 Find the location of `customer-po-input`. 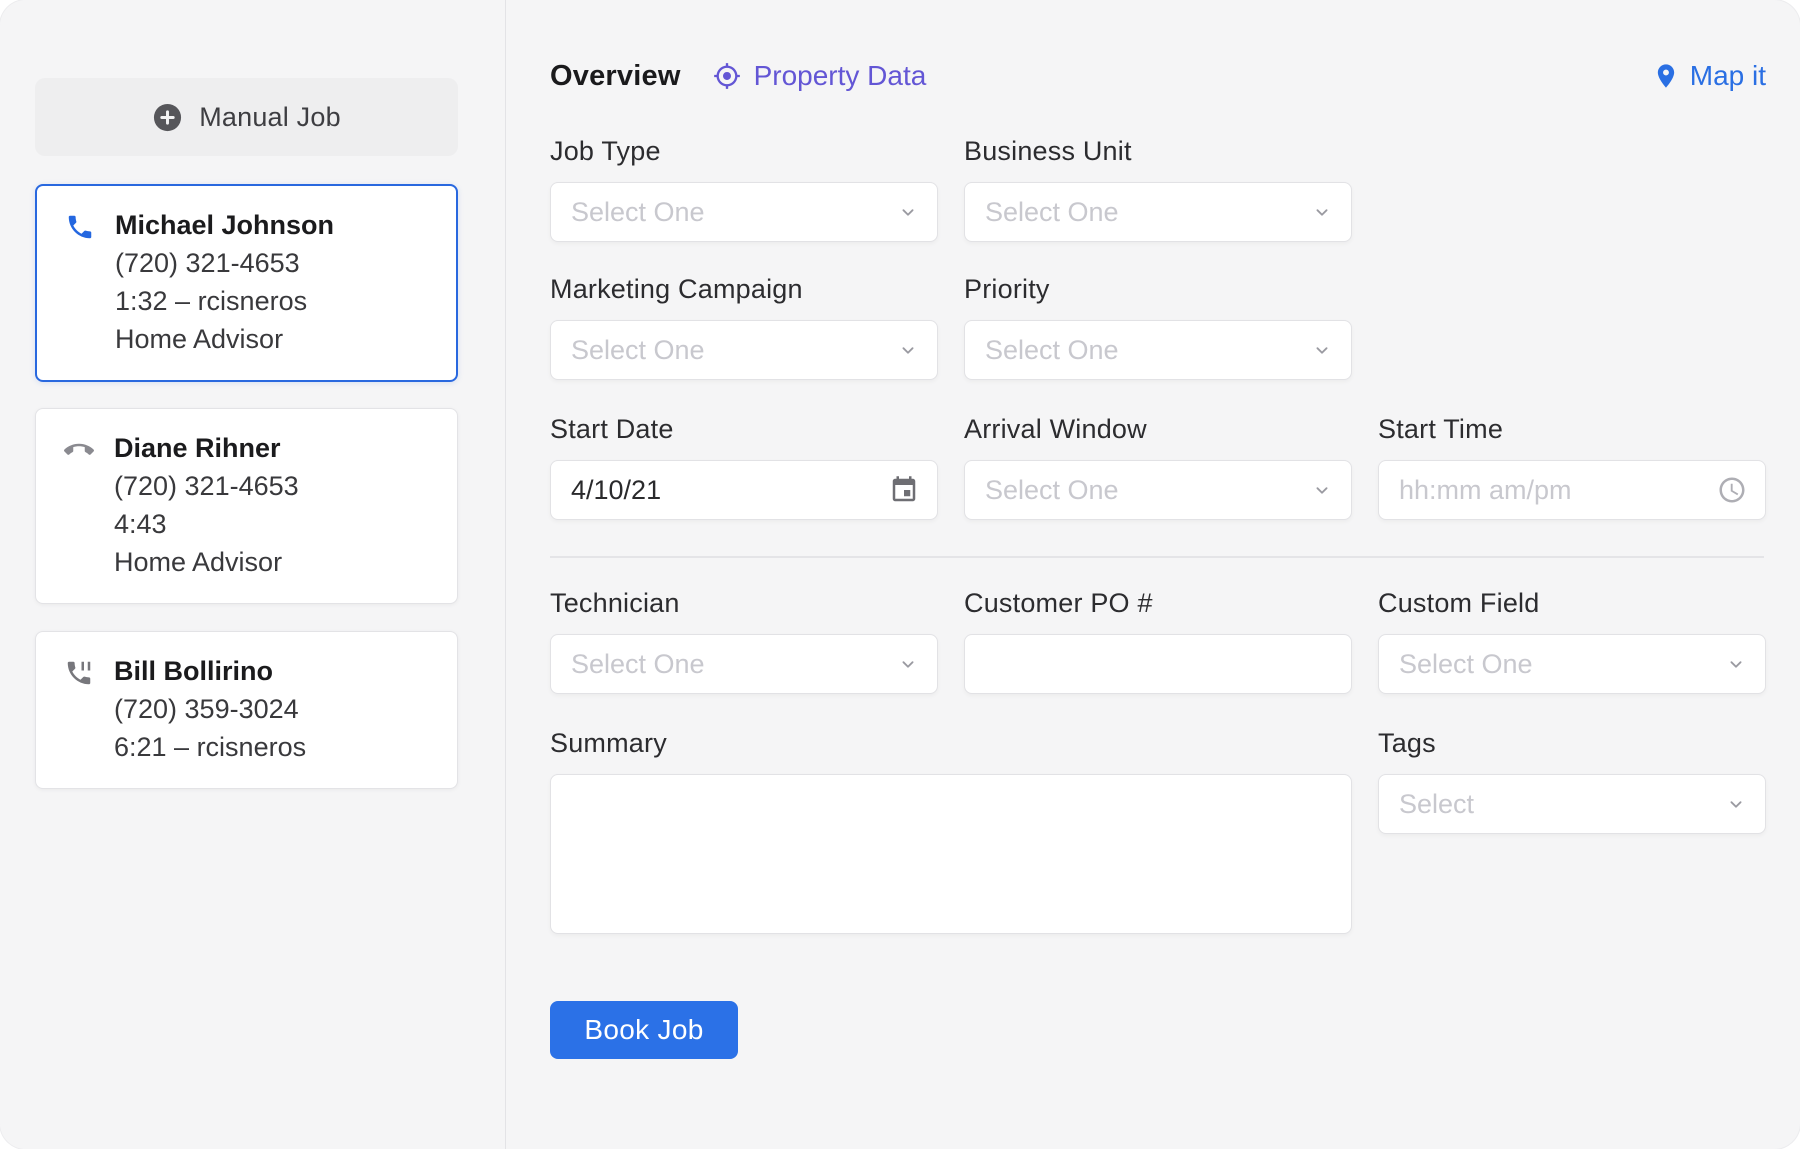

customer-po-input is located at coordinates (1159, 664).